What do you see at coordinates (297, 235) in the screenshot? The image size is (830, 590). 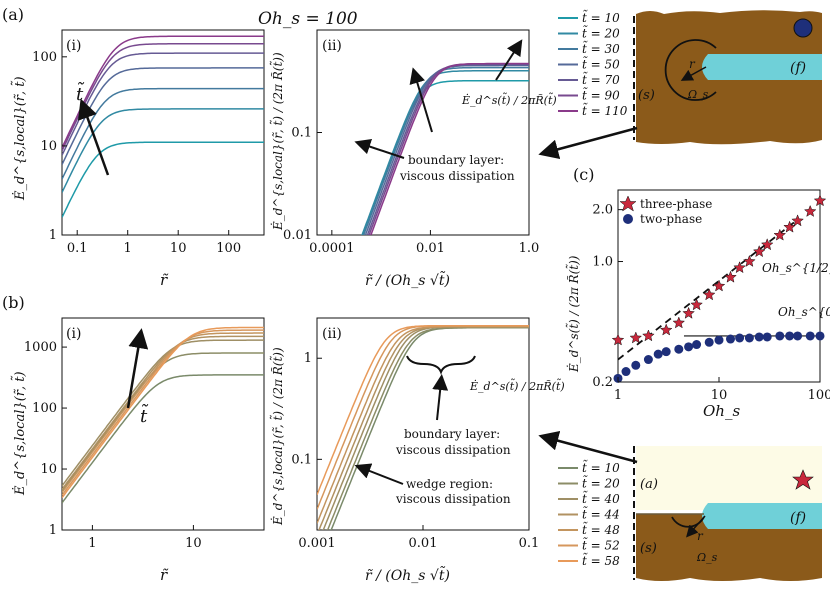 I see `ytick-label-a-ii: 0.01` at bounding box center [297, 235].